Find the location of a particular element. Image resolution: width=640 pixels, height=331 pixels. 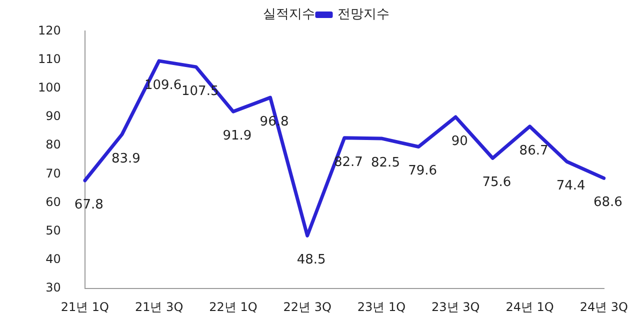

data-label: 68.6 is located at coordinates (607, 202).